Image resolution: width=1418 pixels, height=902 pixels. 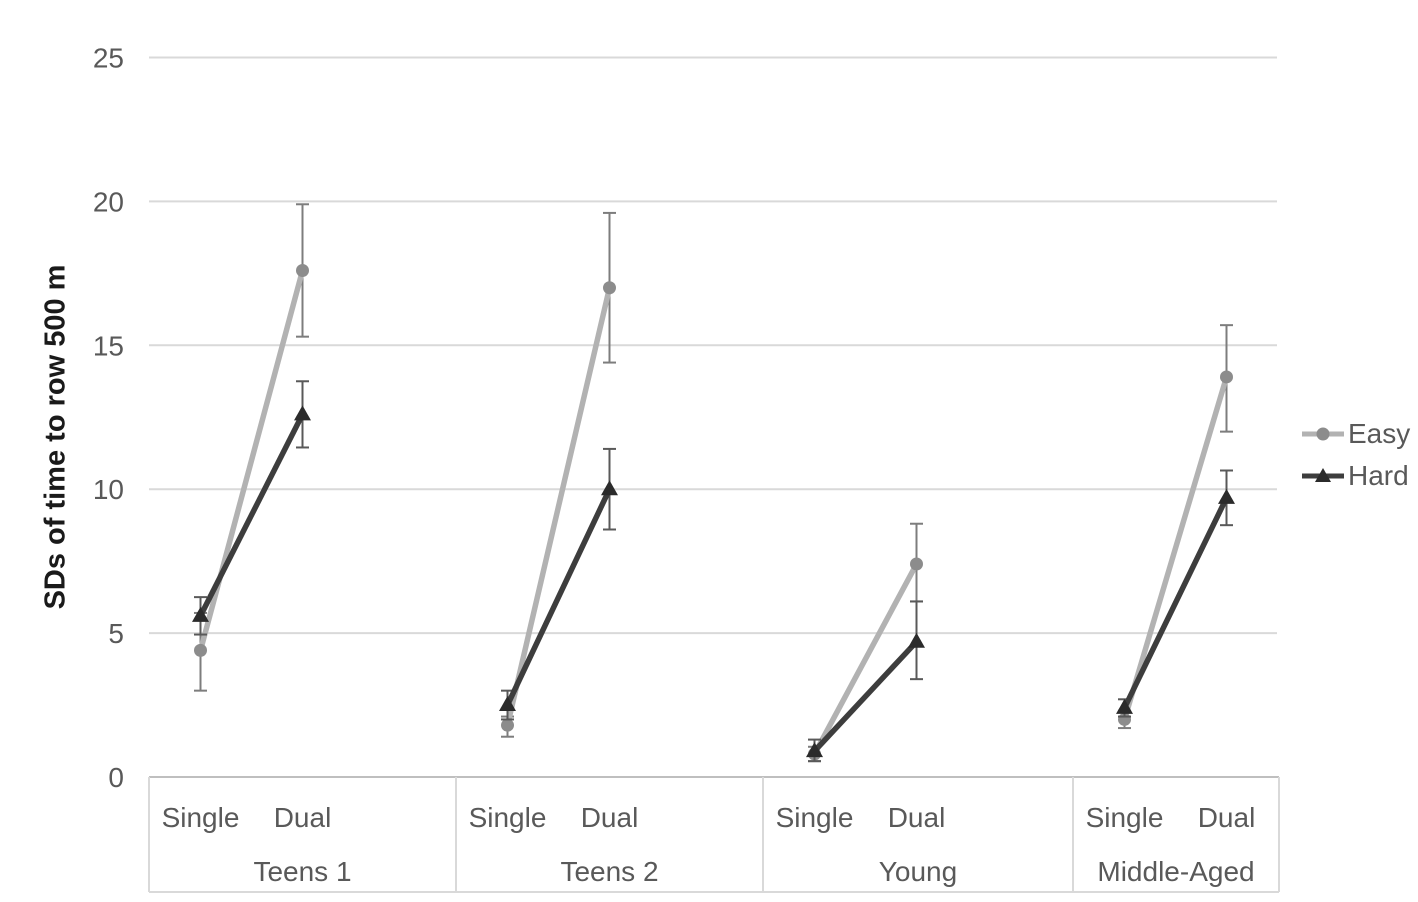 What do you see at coordinates (1323, 434) in the screenshot?
I see `circle-marker-icon` at bounding box center [1323, 434].